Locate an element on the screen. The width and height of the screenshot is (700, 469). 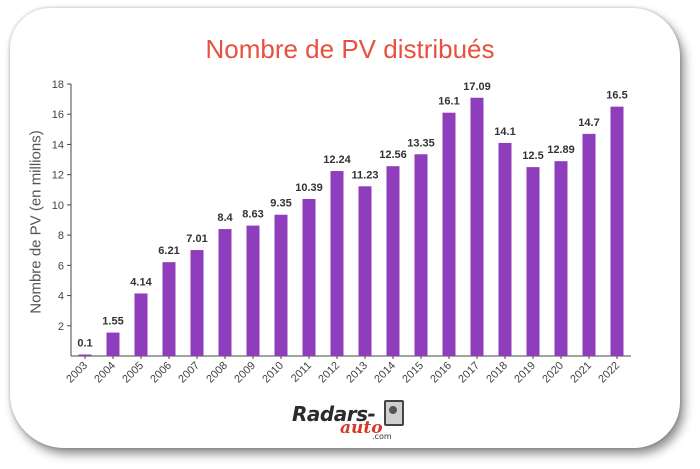
y-tick-label: 16 is located at coordinates (58, 115).